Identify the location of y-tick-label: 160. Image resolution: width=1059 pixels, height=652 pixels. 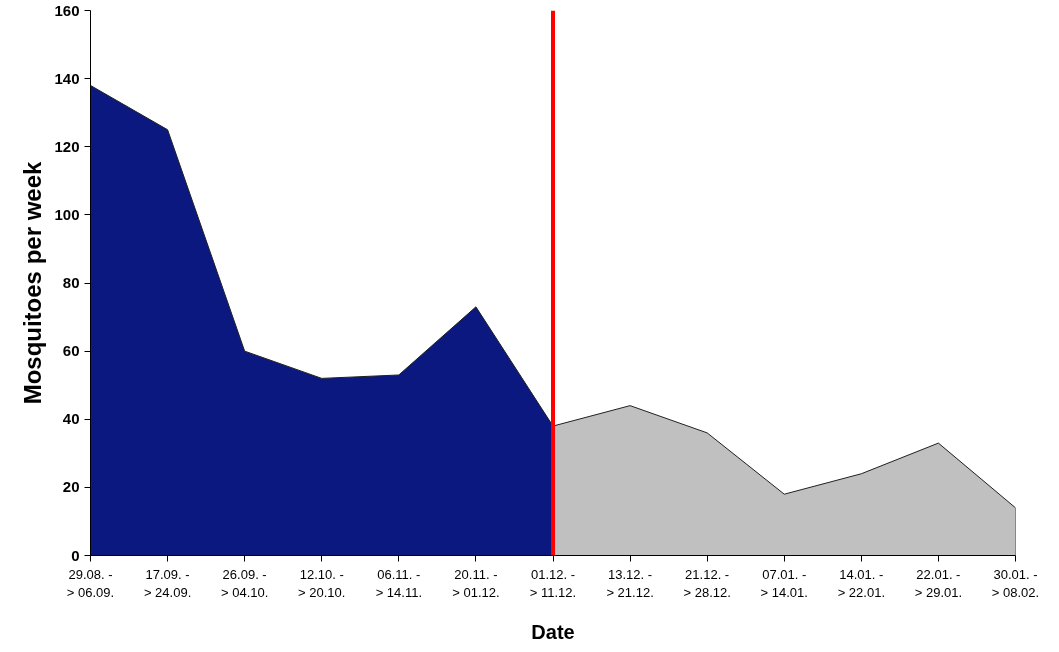
(67, 10).